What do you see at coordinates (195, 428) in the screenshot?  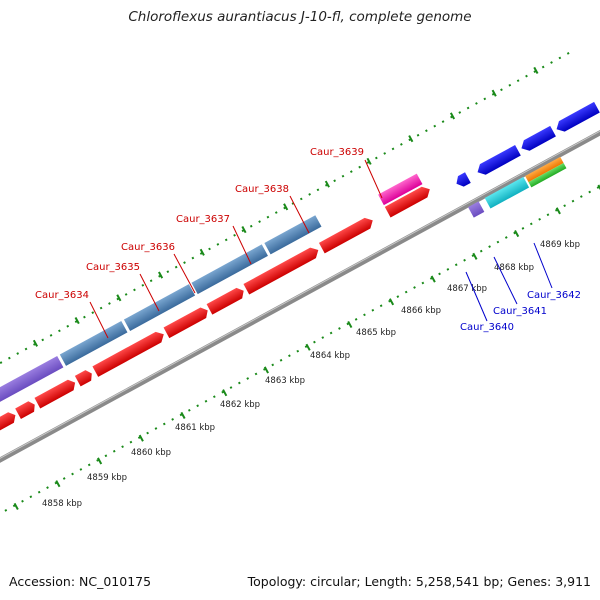 I see `tick-label: 4861 kbp` at bounding box center [195, 428].